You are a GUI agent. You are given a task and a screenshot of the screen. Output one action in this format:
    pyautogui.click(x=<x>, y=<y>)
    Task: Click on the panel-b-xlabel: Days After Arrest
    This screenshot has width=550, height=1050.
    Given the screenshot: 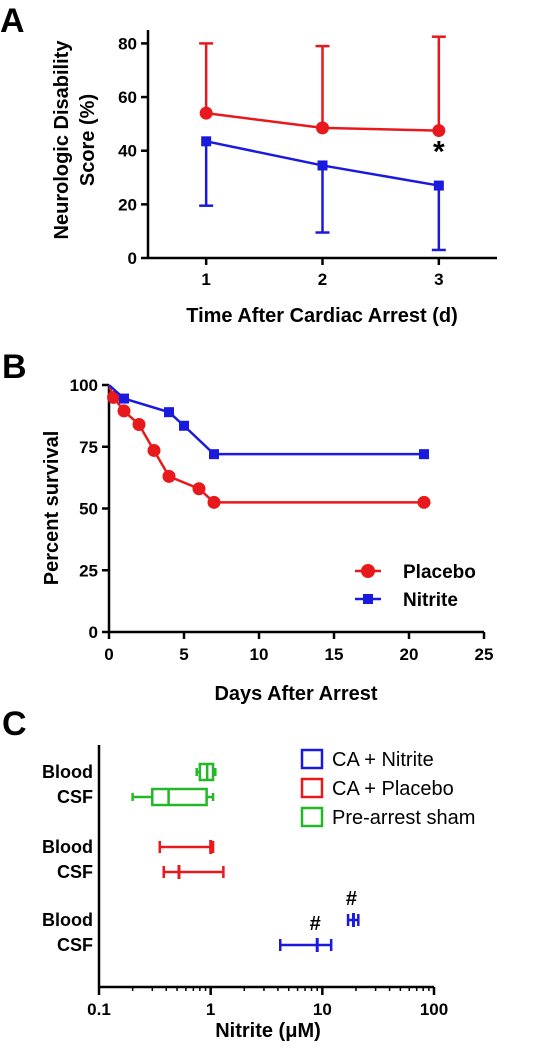 What is the action you would take?
    pyautogui.click(x=295, y=694)
    